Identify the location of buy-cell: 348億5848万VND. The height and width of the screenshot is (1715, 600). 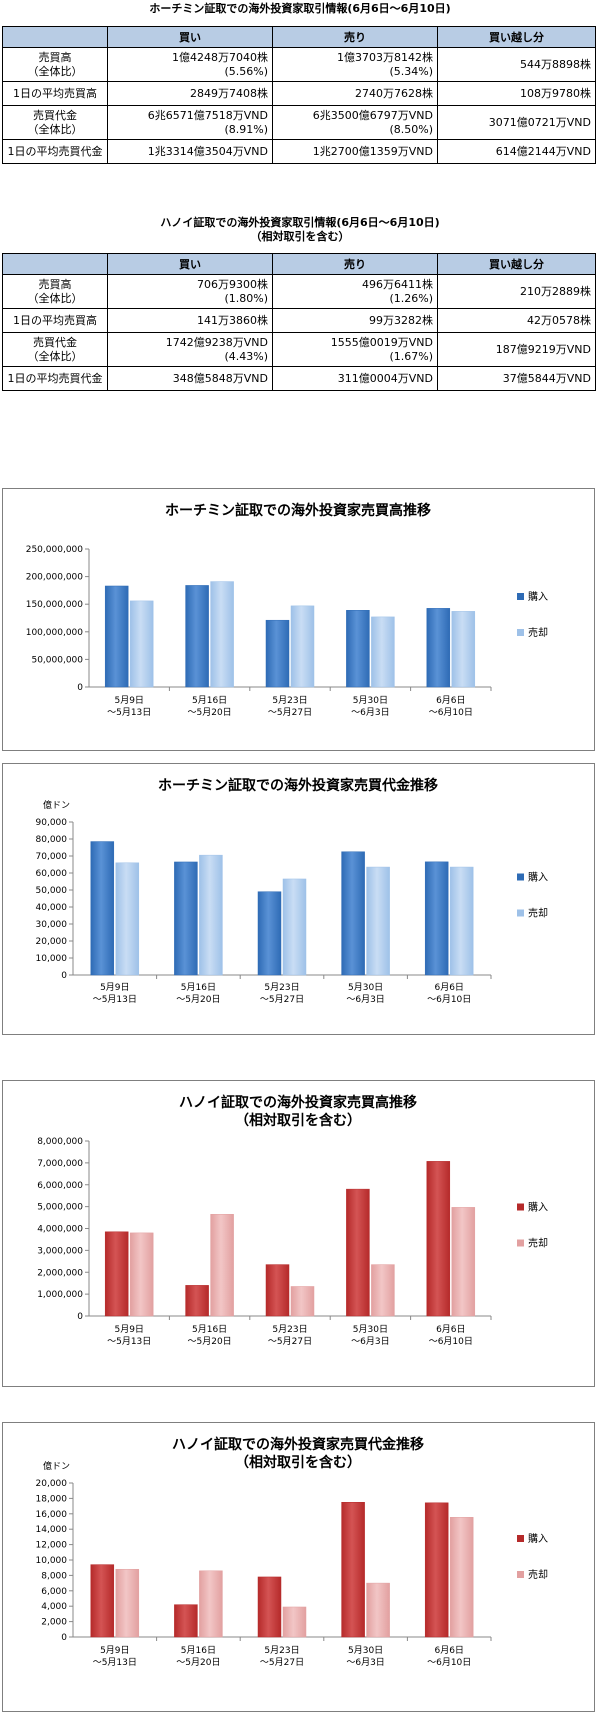
(190, 378).